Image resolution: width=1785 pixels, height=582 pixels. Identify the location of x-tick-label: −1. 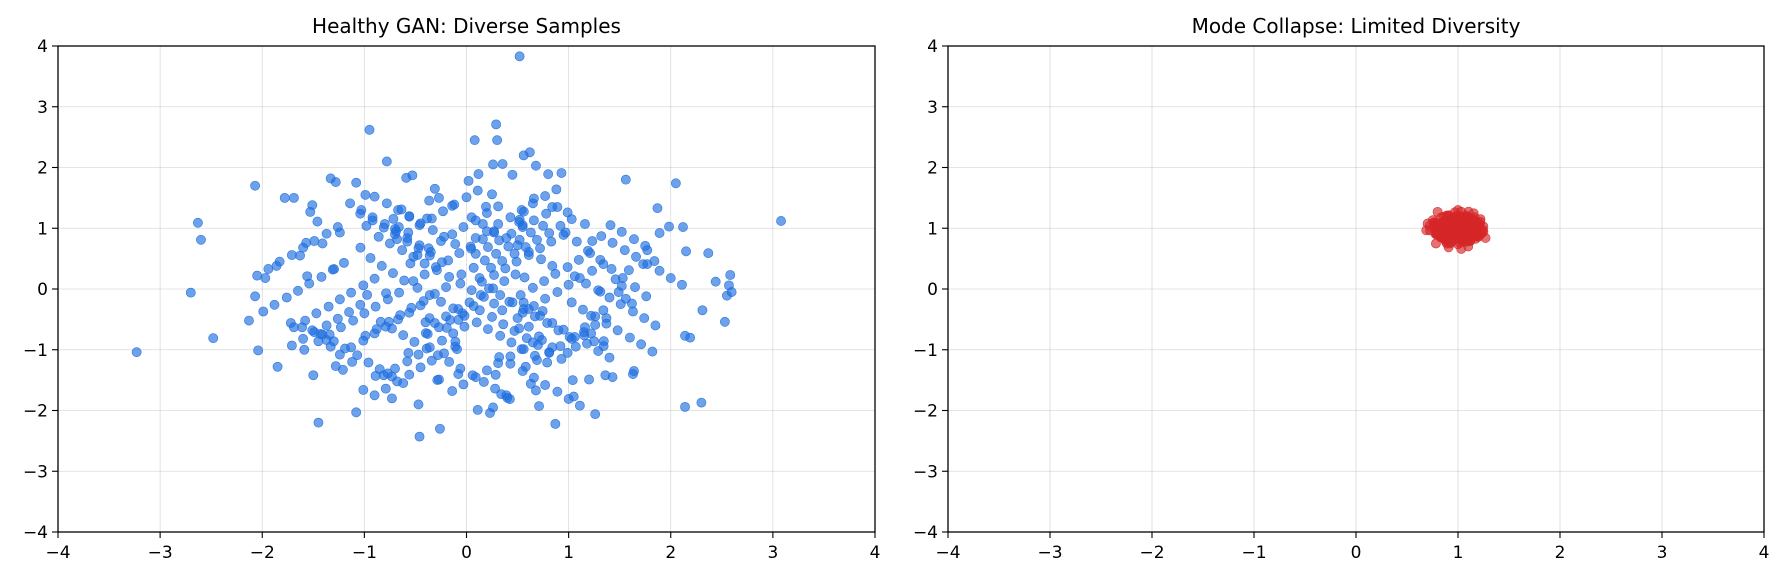
(364, 553).